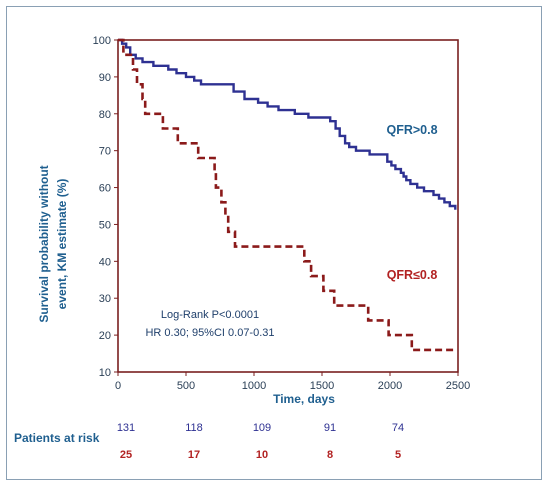 The height and width of the screenshot is (489, 550). I want to click on x-tick-label: 0, so click(118, 386).